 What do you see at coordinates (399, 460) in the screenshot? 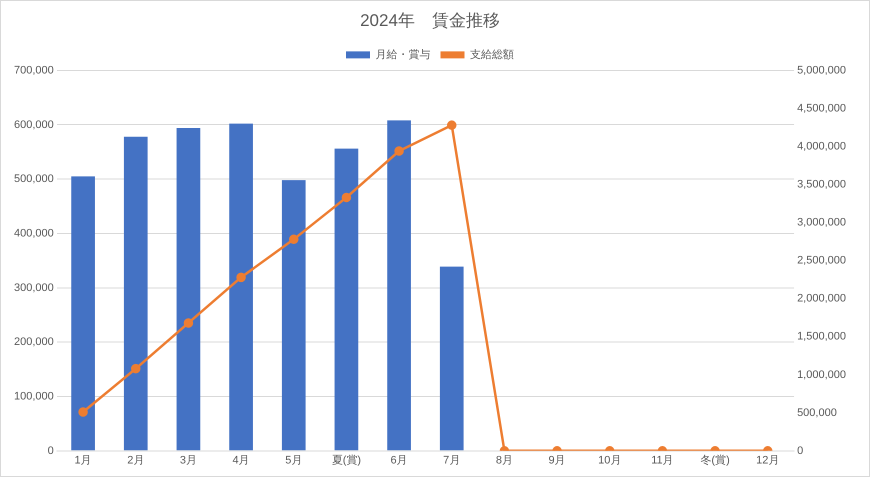
I see `x-tick-label: 6月` at bounding box center [399, 460].